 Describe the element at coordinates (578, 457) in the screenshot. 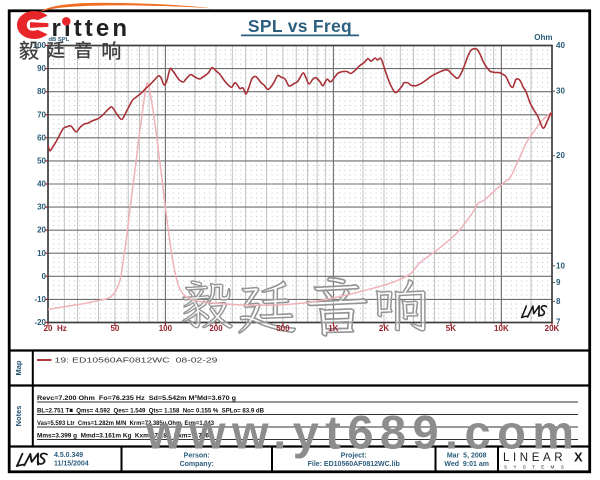

I see `svg-text: X` at that location.